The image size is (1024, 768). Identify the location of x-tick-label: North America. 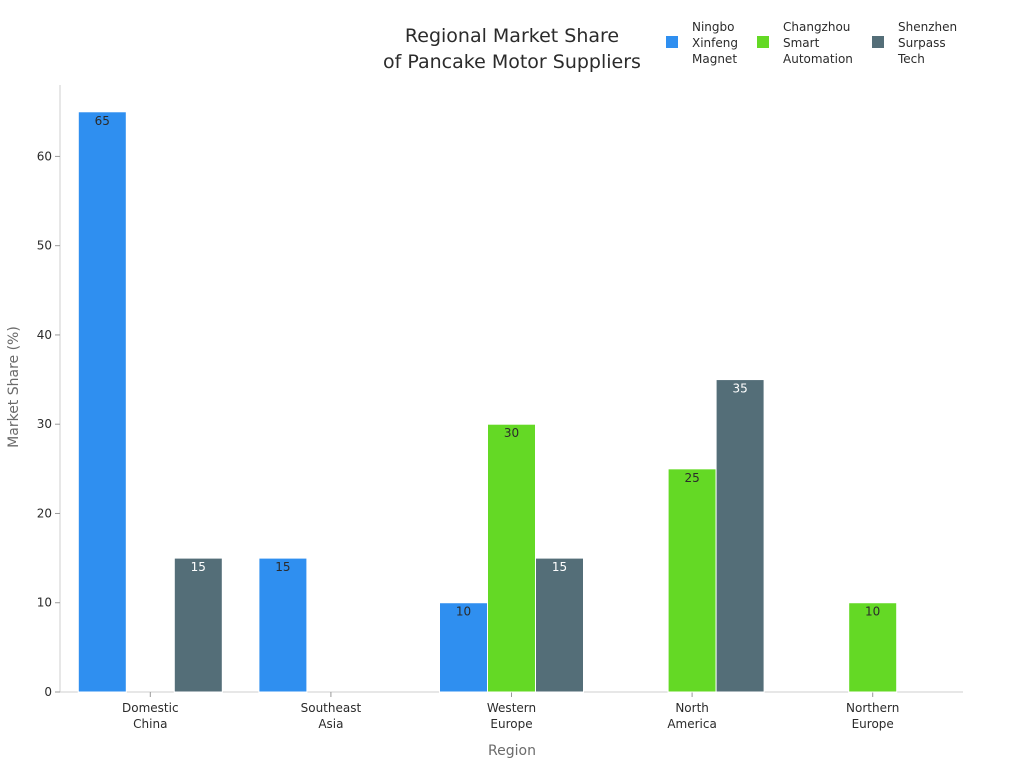
(692, 716).